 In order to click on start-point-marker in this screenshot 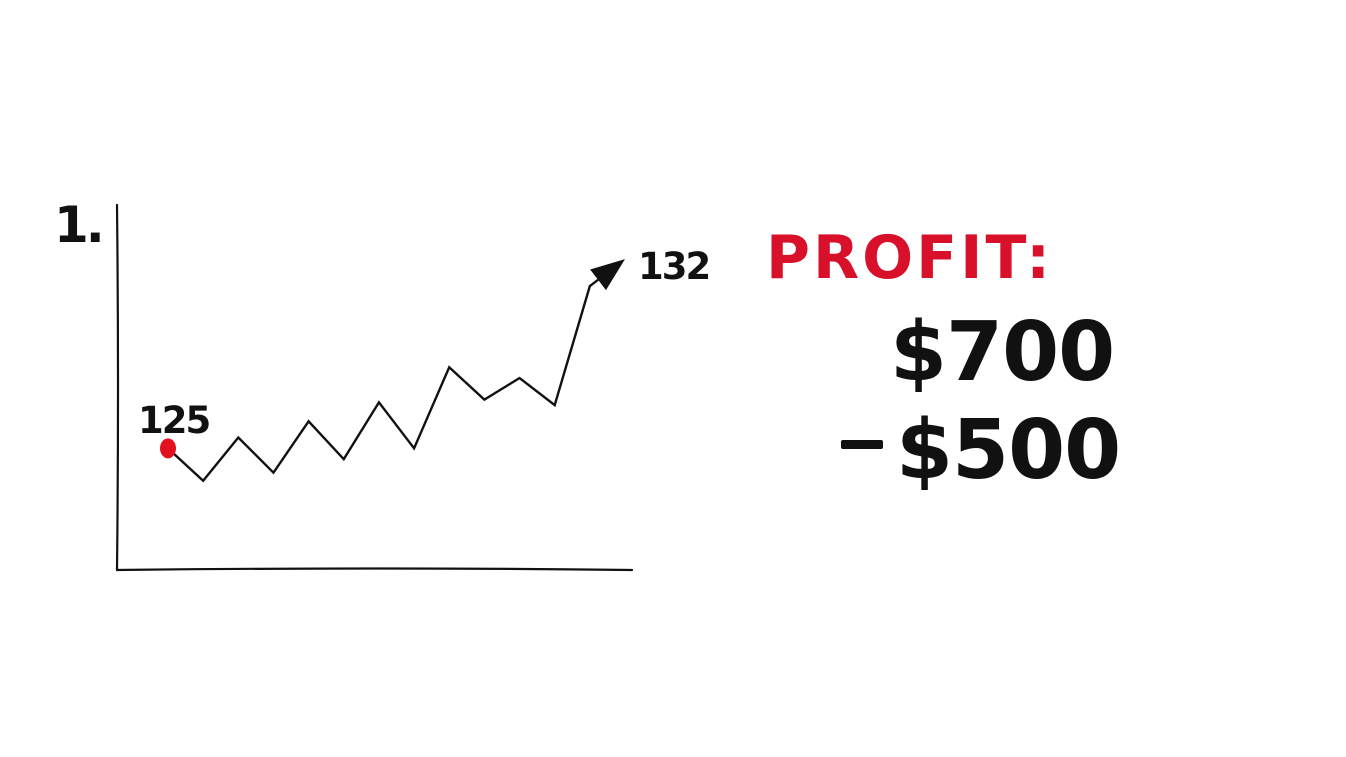, I will do `click(168, 448)`.